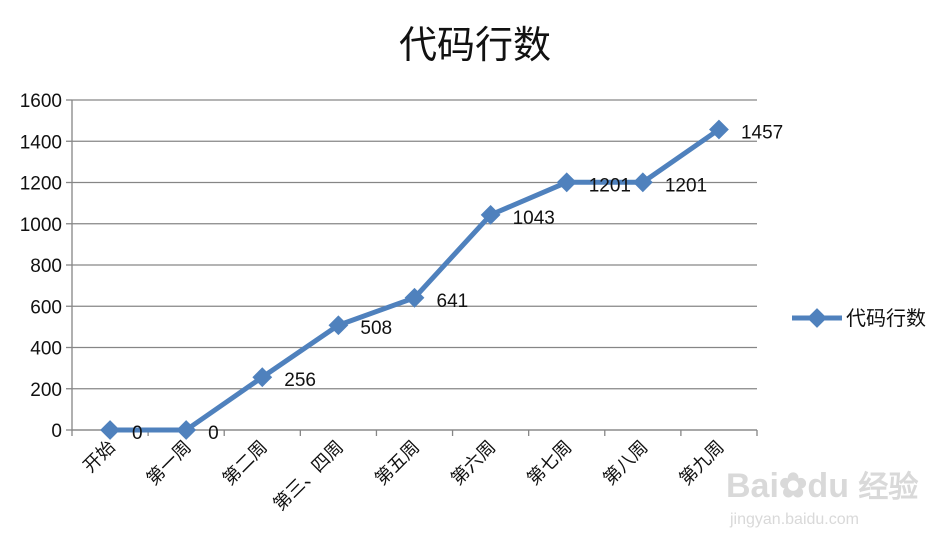  I want to click on y-tick-label: 800, so click(46, 266).